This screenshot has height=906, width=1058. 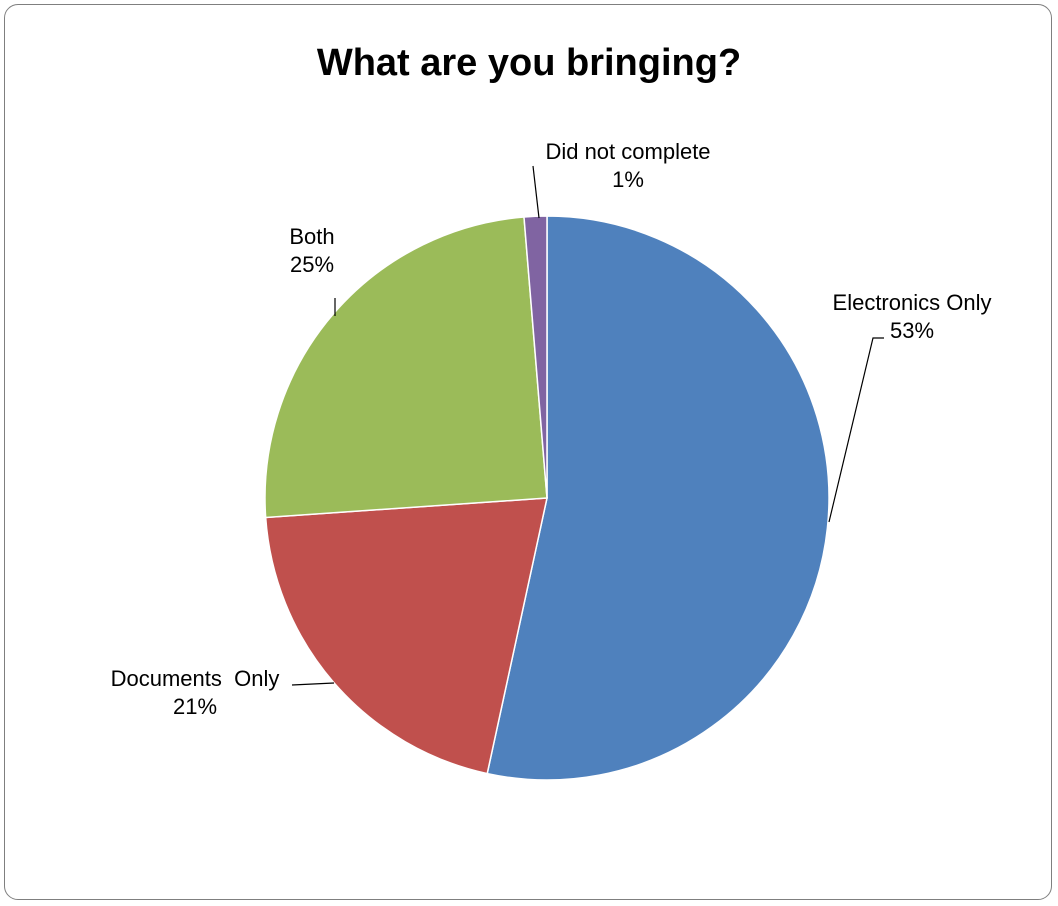 What do you see at coordinates (311, 236) in the screenshot?
I see `slice-name-label-2: Both` at bounding box center [311, 236].